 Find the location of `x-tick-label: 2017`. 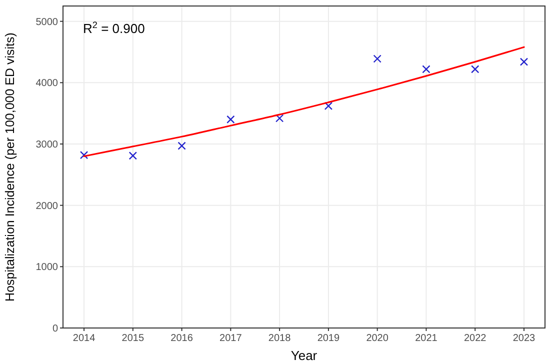

x-tick-label: 2017 is located at coordinates (231, 338).